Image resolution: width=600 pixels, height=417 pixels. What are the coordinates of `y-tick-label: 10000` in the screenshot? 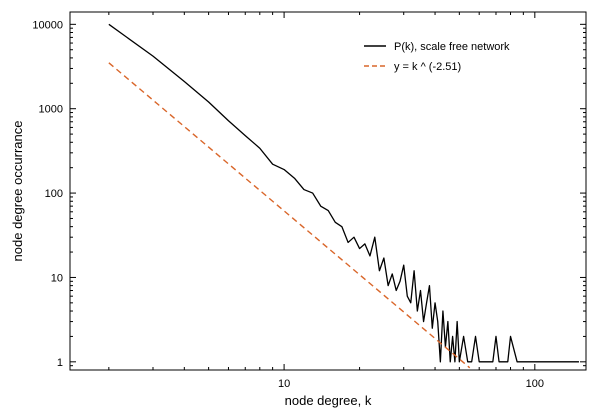 It's located at (47, 25).